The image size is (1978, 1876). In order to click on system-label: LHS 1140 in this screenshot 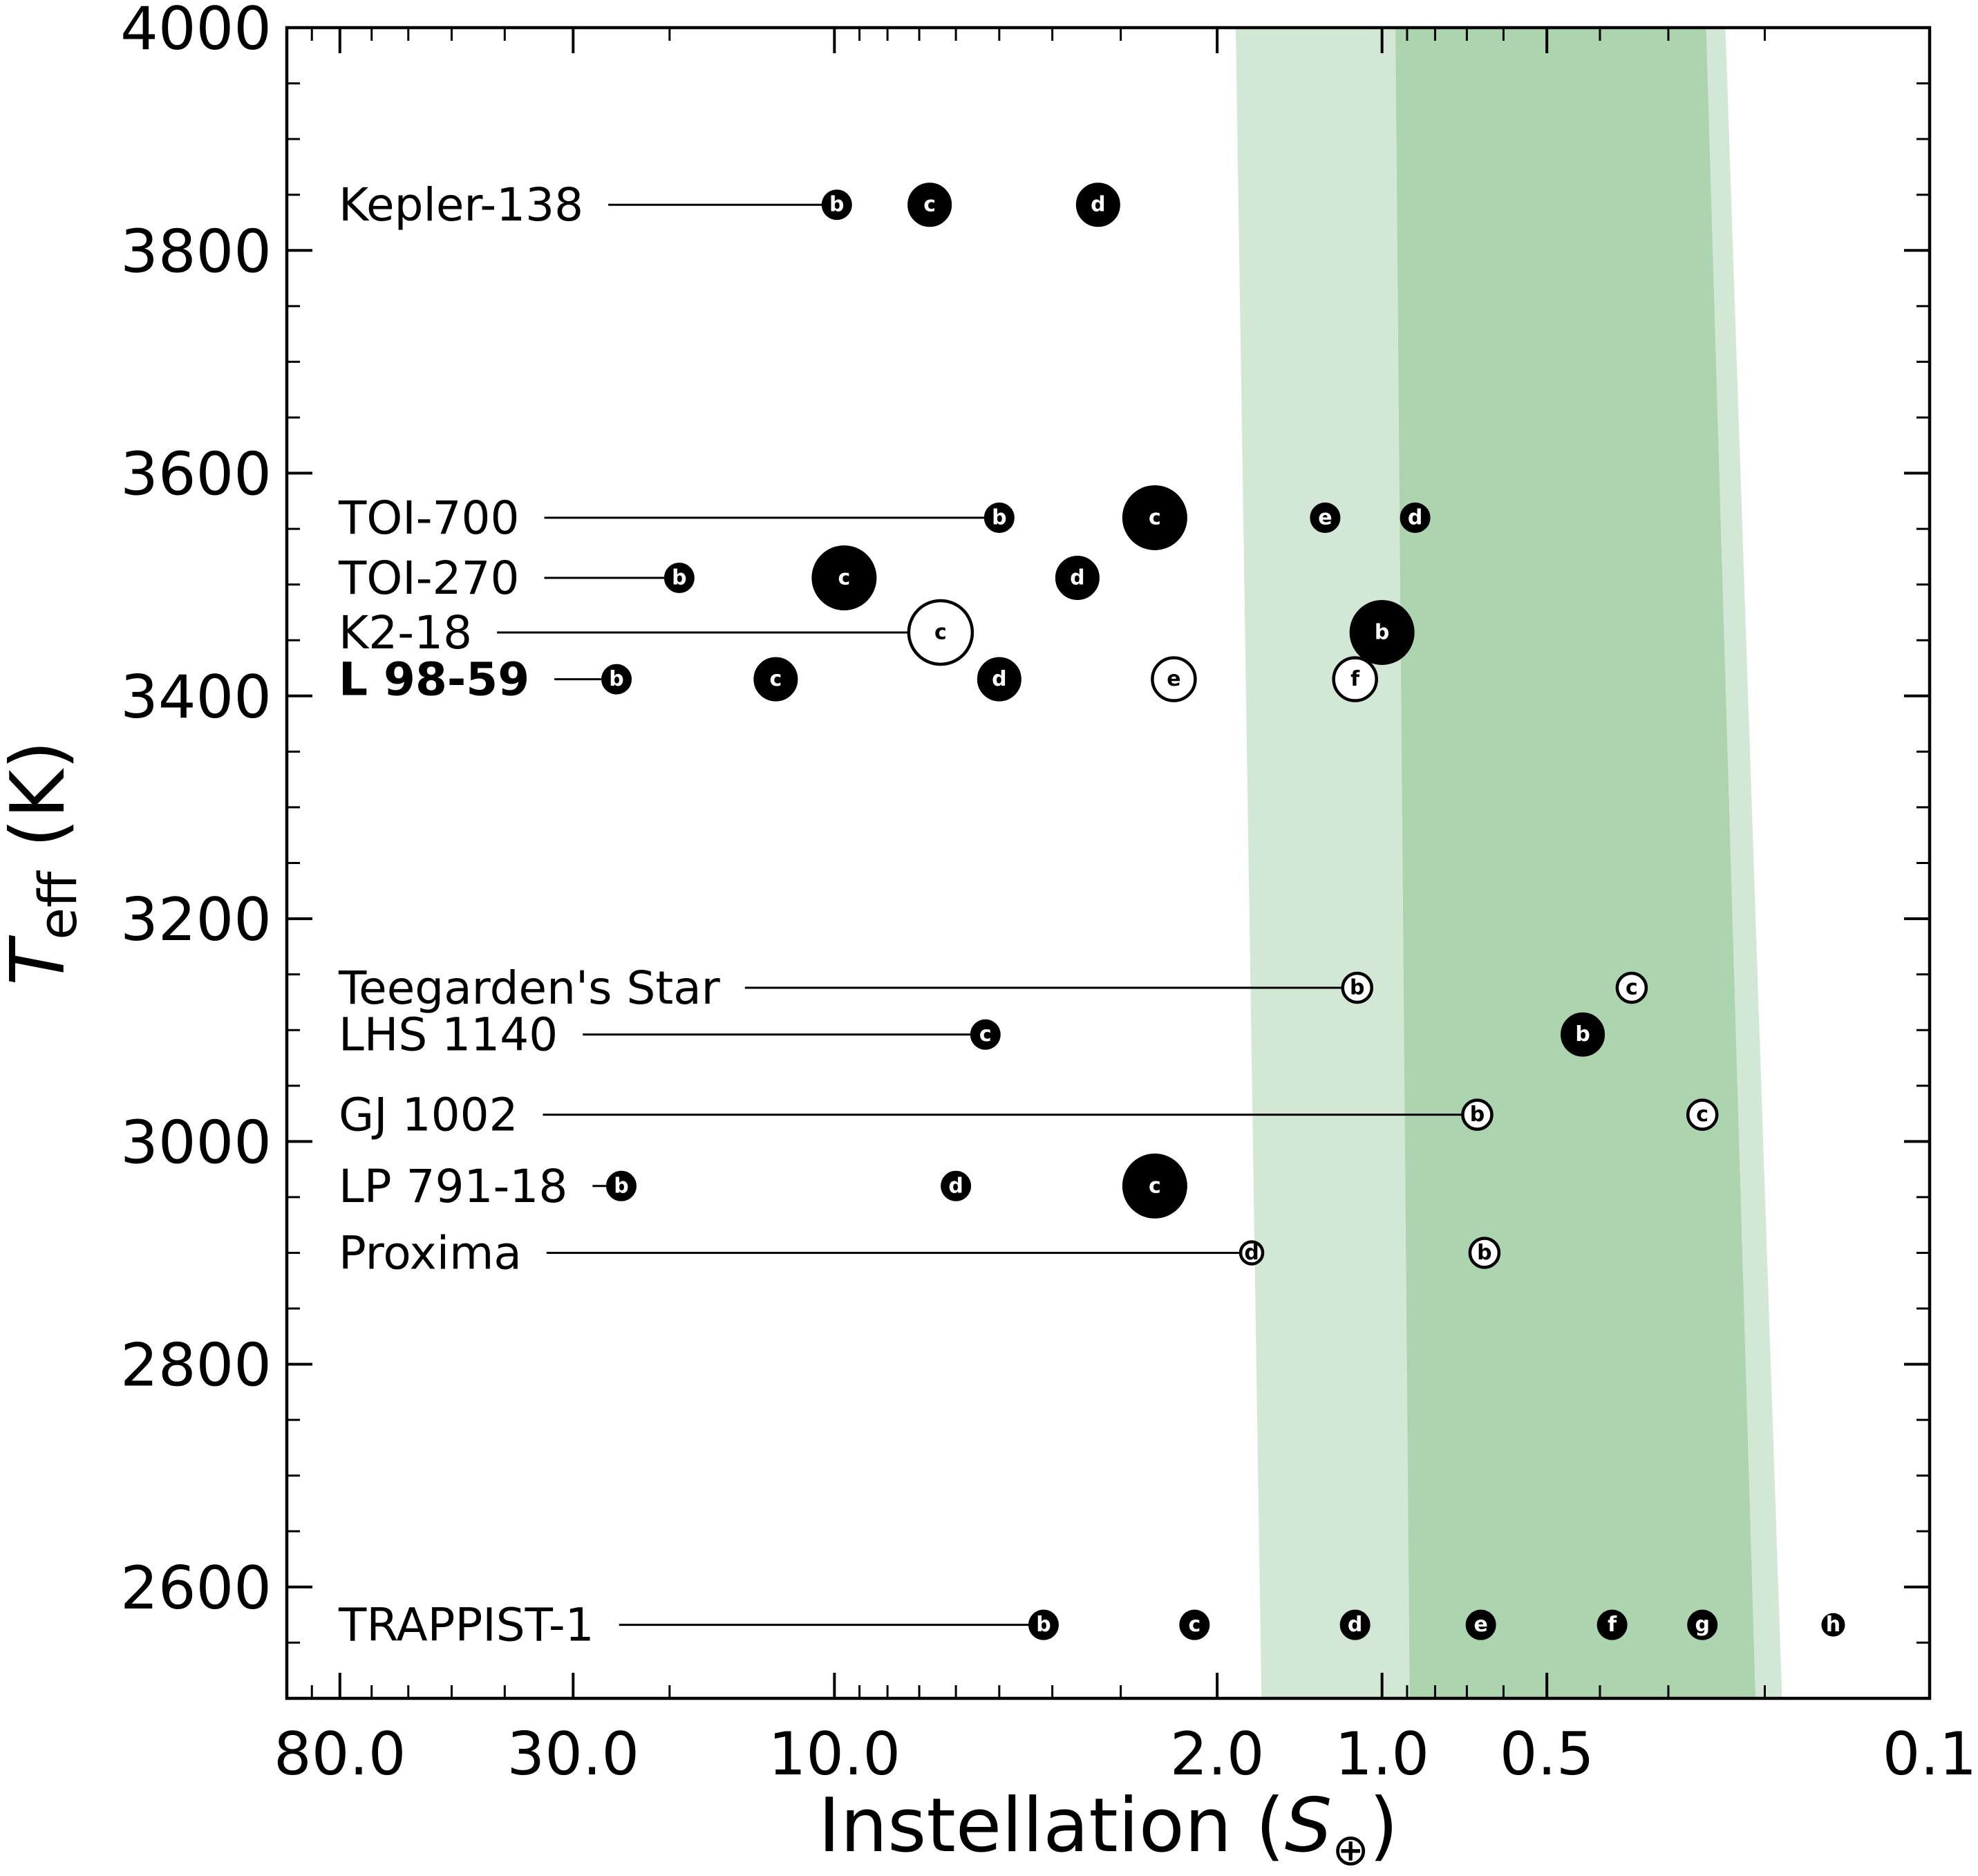, I will do `click(448, 1035)`.